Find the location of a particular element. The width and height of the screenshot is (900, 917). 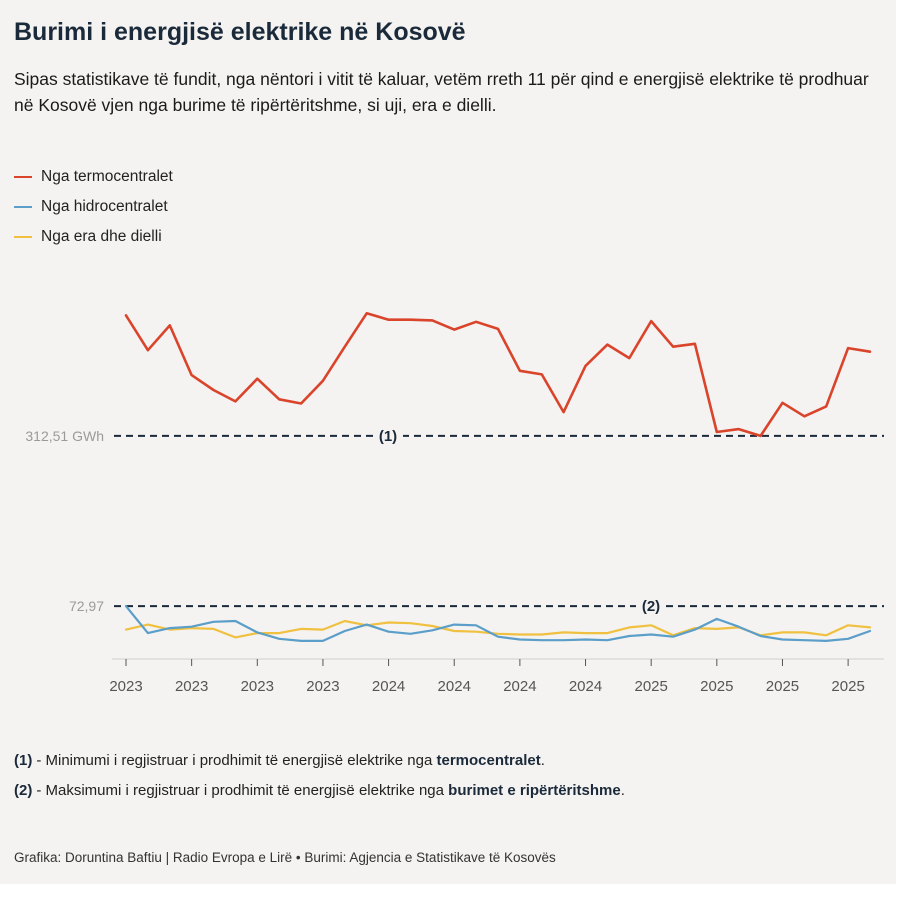

legend-swatch-hydro is located at coordinates (23, 207).